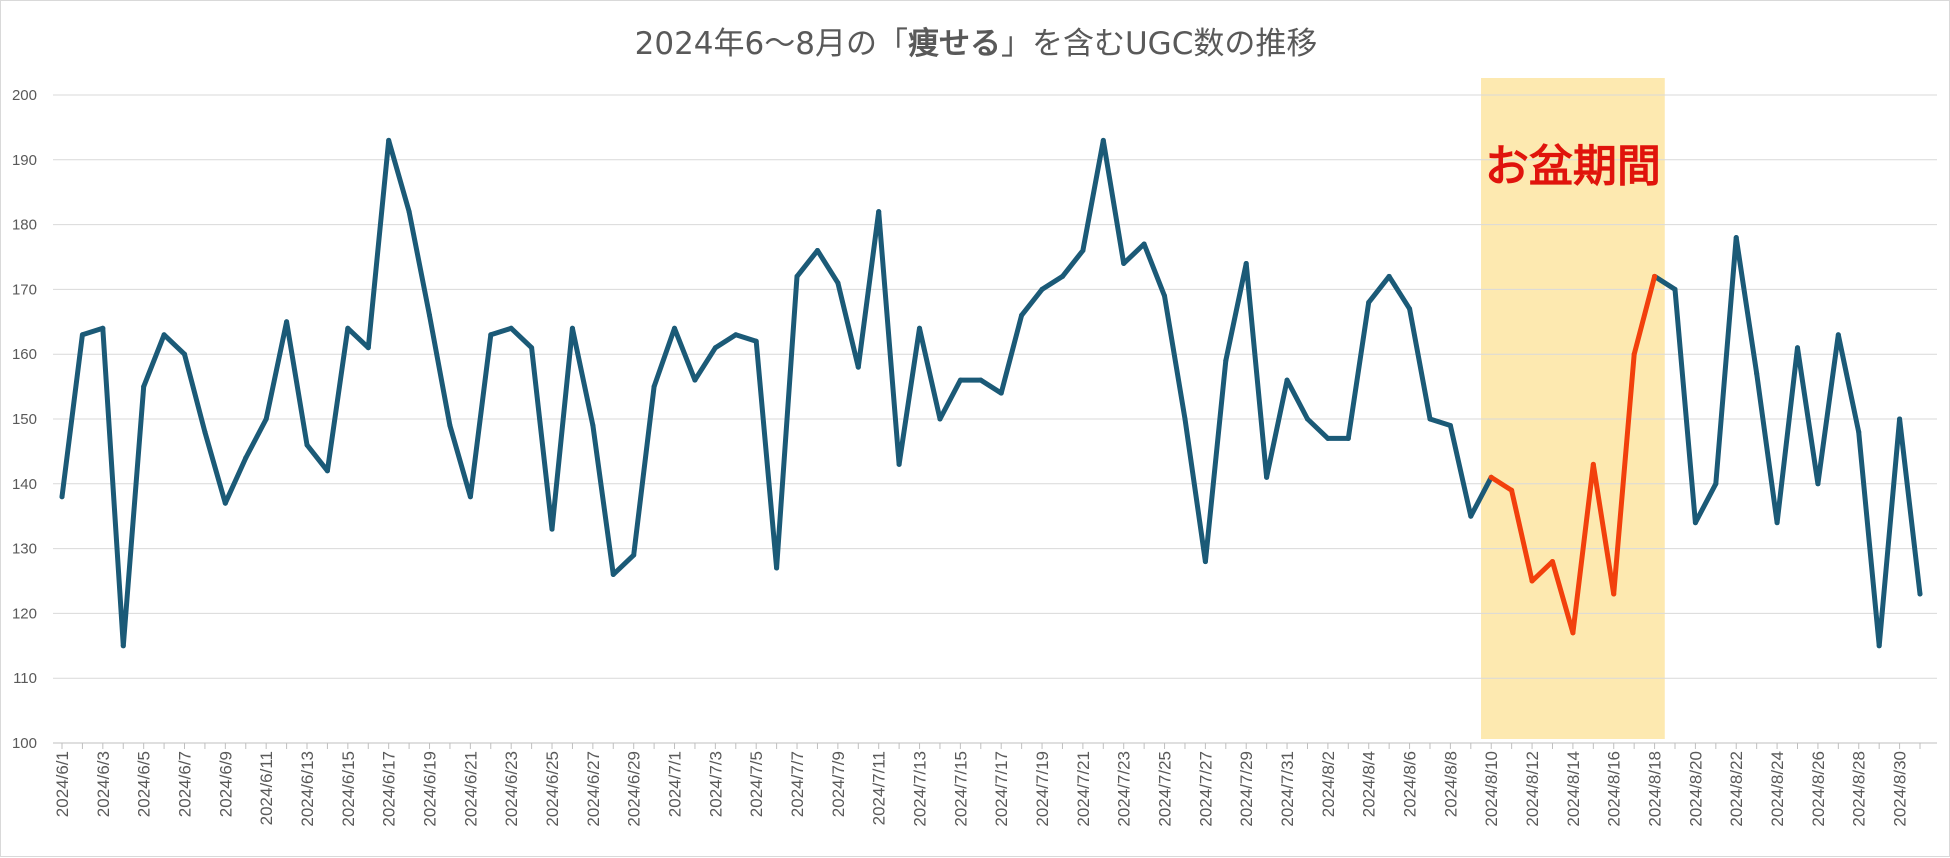  What do you see at coordinates (1491, 789) in the screenshot?
I see `x-tick-label: 2024/8/10` at bounding box center [1491, 789].